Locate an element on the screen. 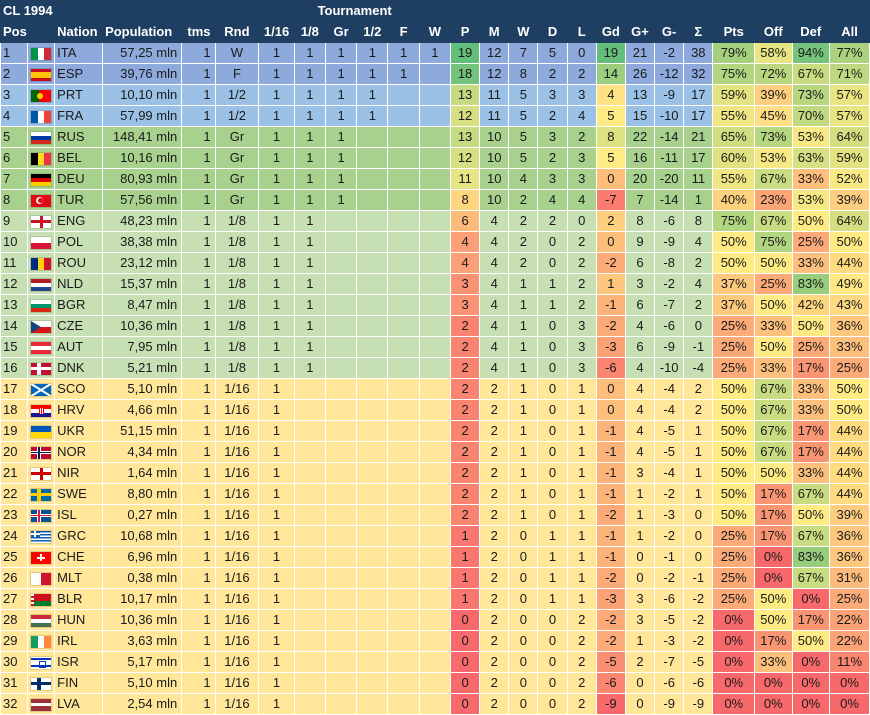  cell-sum: 17 is located at coordinates (698, 116).